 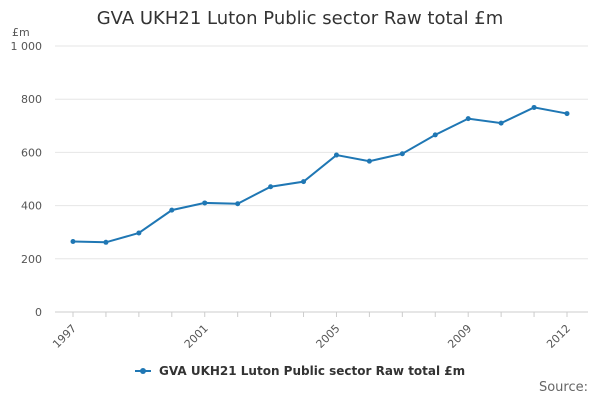 I want to click on y-tick-label: 200, so click(x=31, y=259).